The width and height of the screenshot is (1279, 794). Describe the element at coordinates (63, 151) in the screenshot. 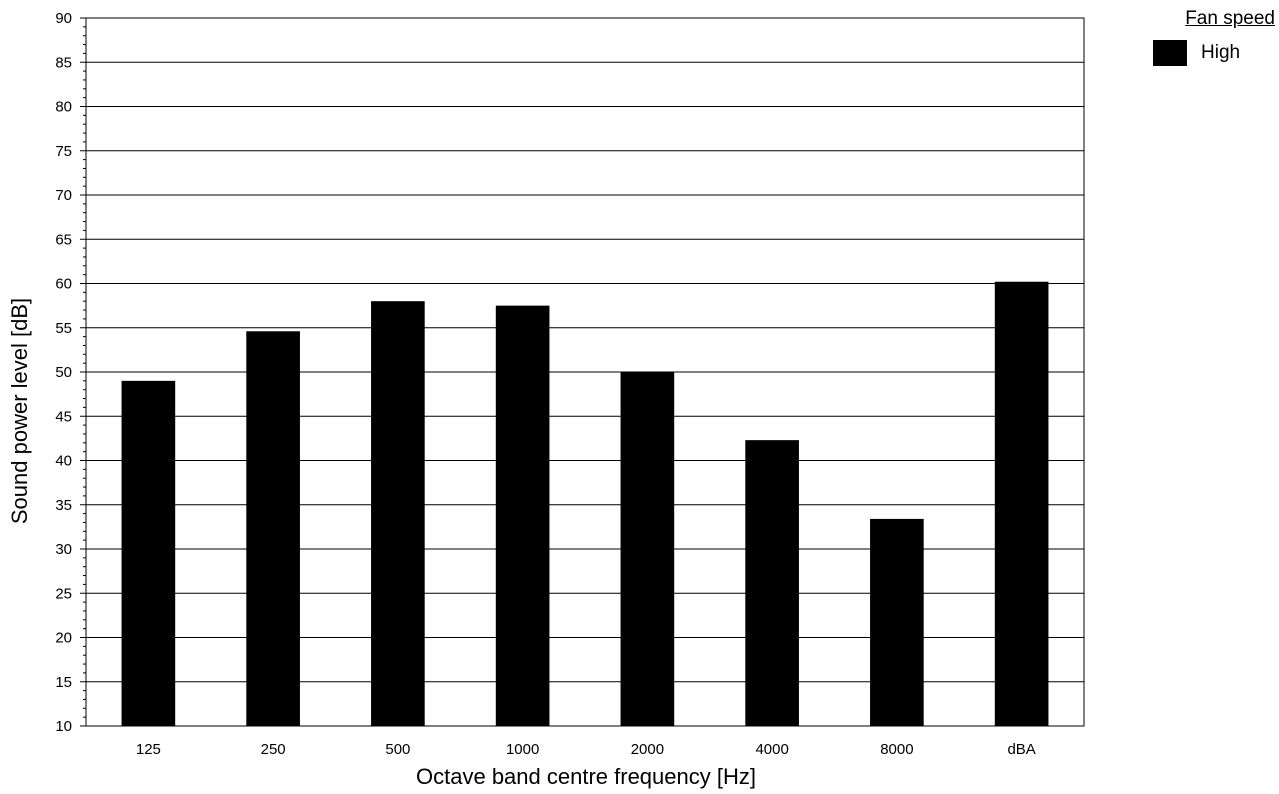

I see `y-tick-label: 75` at that location.